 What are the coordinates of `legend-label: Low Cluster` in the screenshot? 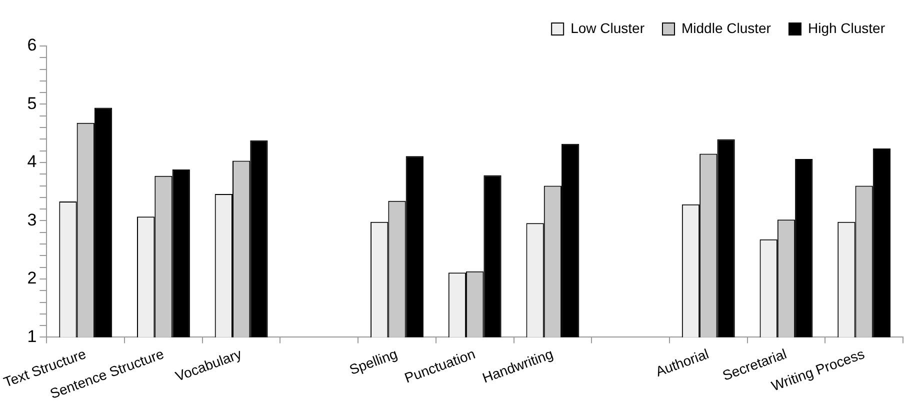 It's located at (607, 28).